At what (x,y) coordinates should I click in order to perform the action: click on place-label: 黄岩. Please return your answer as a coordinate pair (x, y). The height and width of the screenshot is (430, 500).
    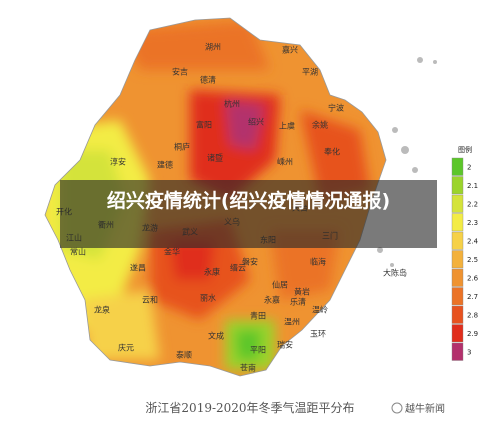
    Looking at the image, I should click on (302, 292).